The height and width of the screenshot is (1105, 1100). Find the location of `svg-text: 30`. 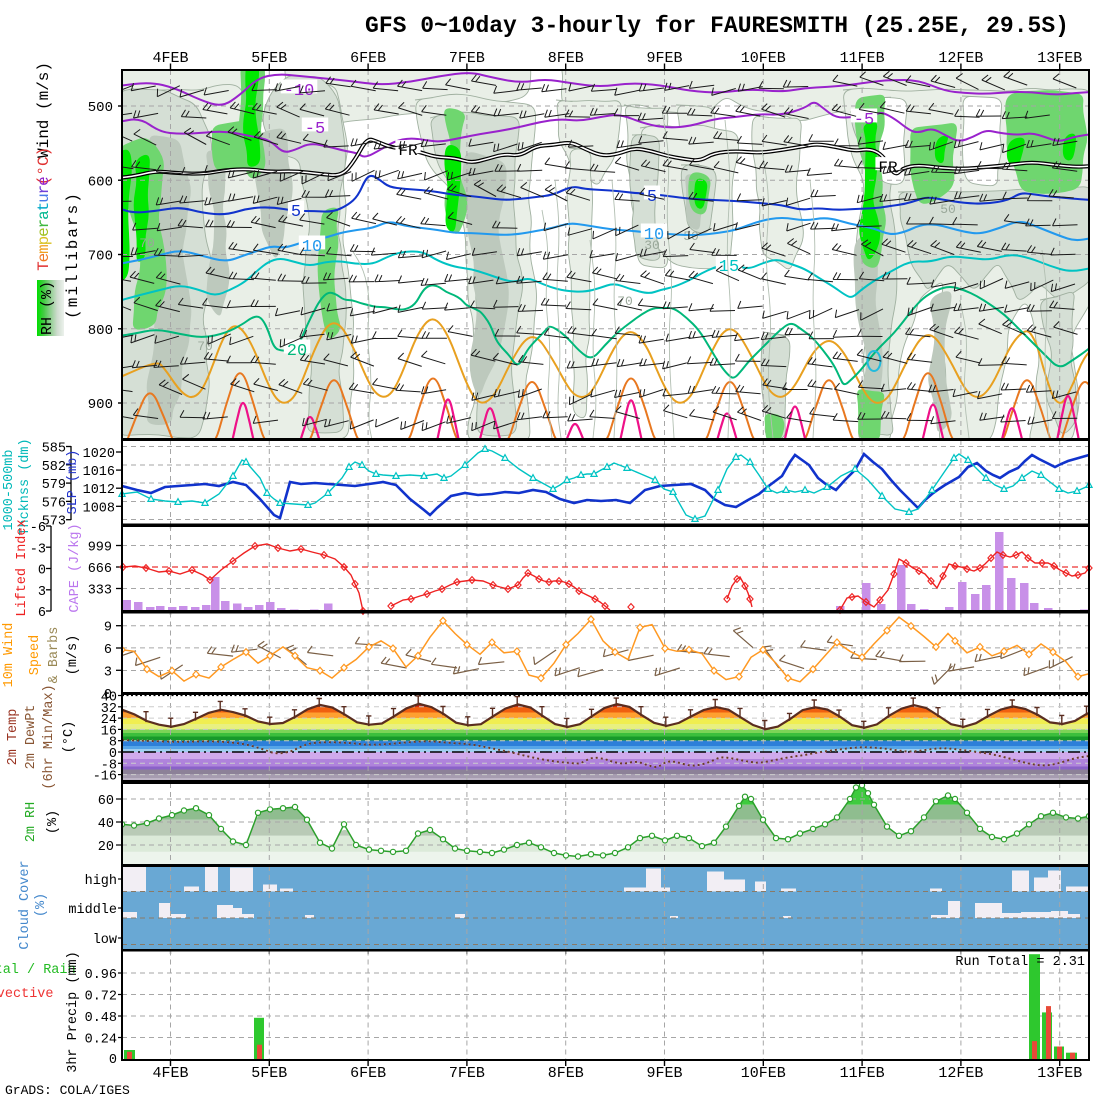

svg-text: 30 is located at coordinates (652, 245).